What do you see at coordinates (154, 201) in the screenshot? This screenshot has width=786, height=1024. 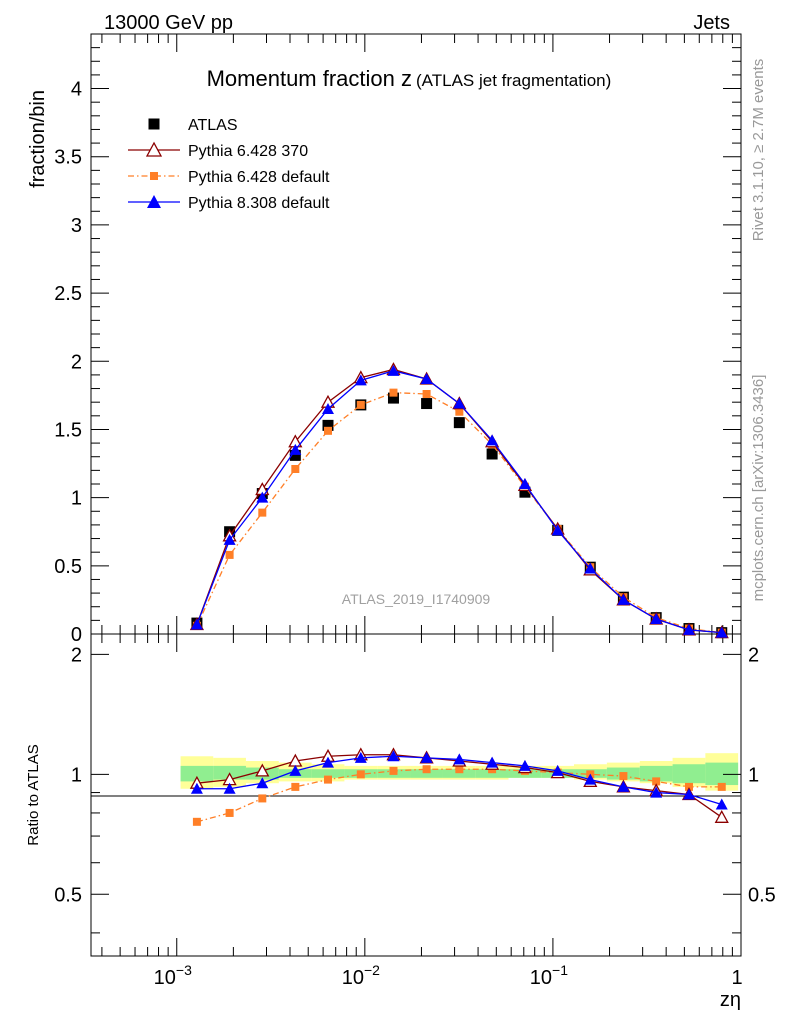 I see `legend-marker-pythia-8-308-default` at bounding box center [154, 201].